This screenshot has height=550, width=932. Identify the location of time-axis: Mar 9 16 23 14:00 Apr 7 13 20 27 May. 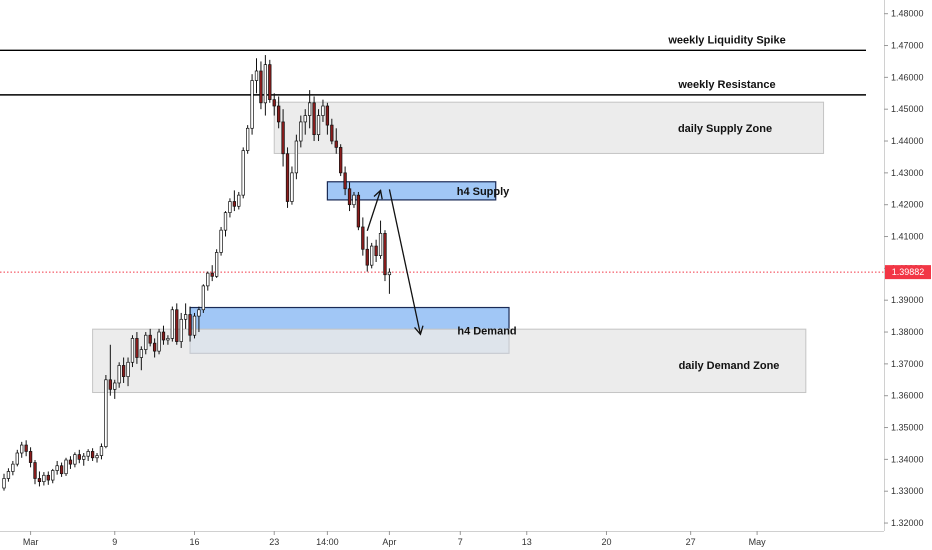
(394, 539).